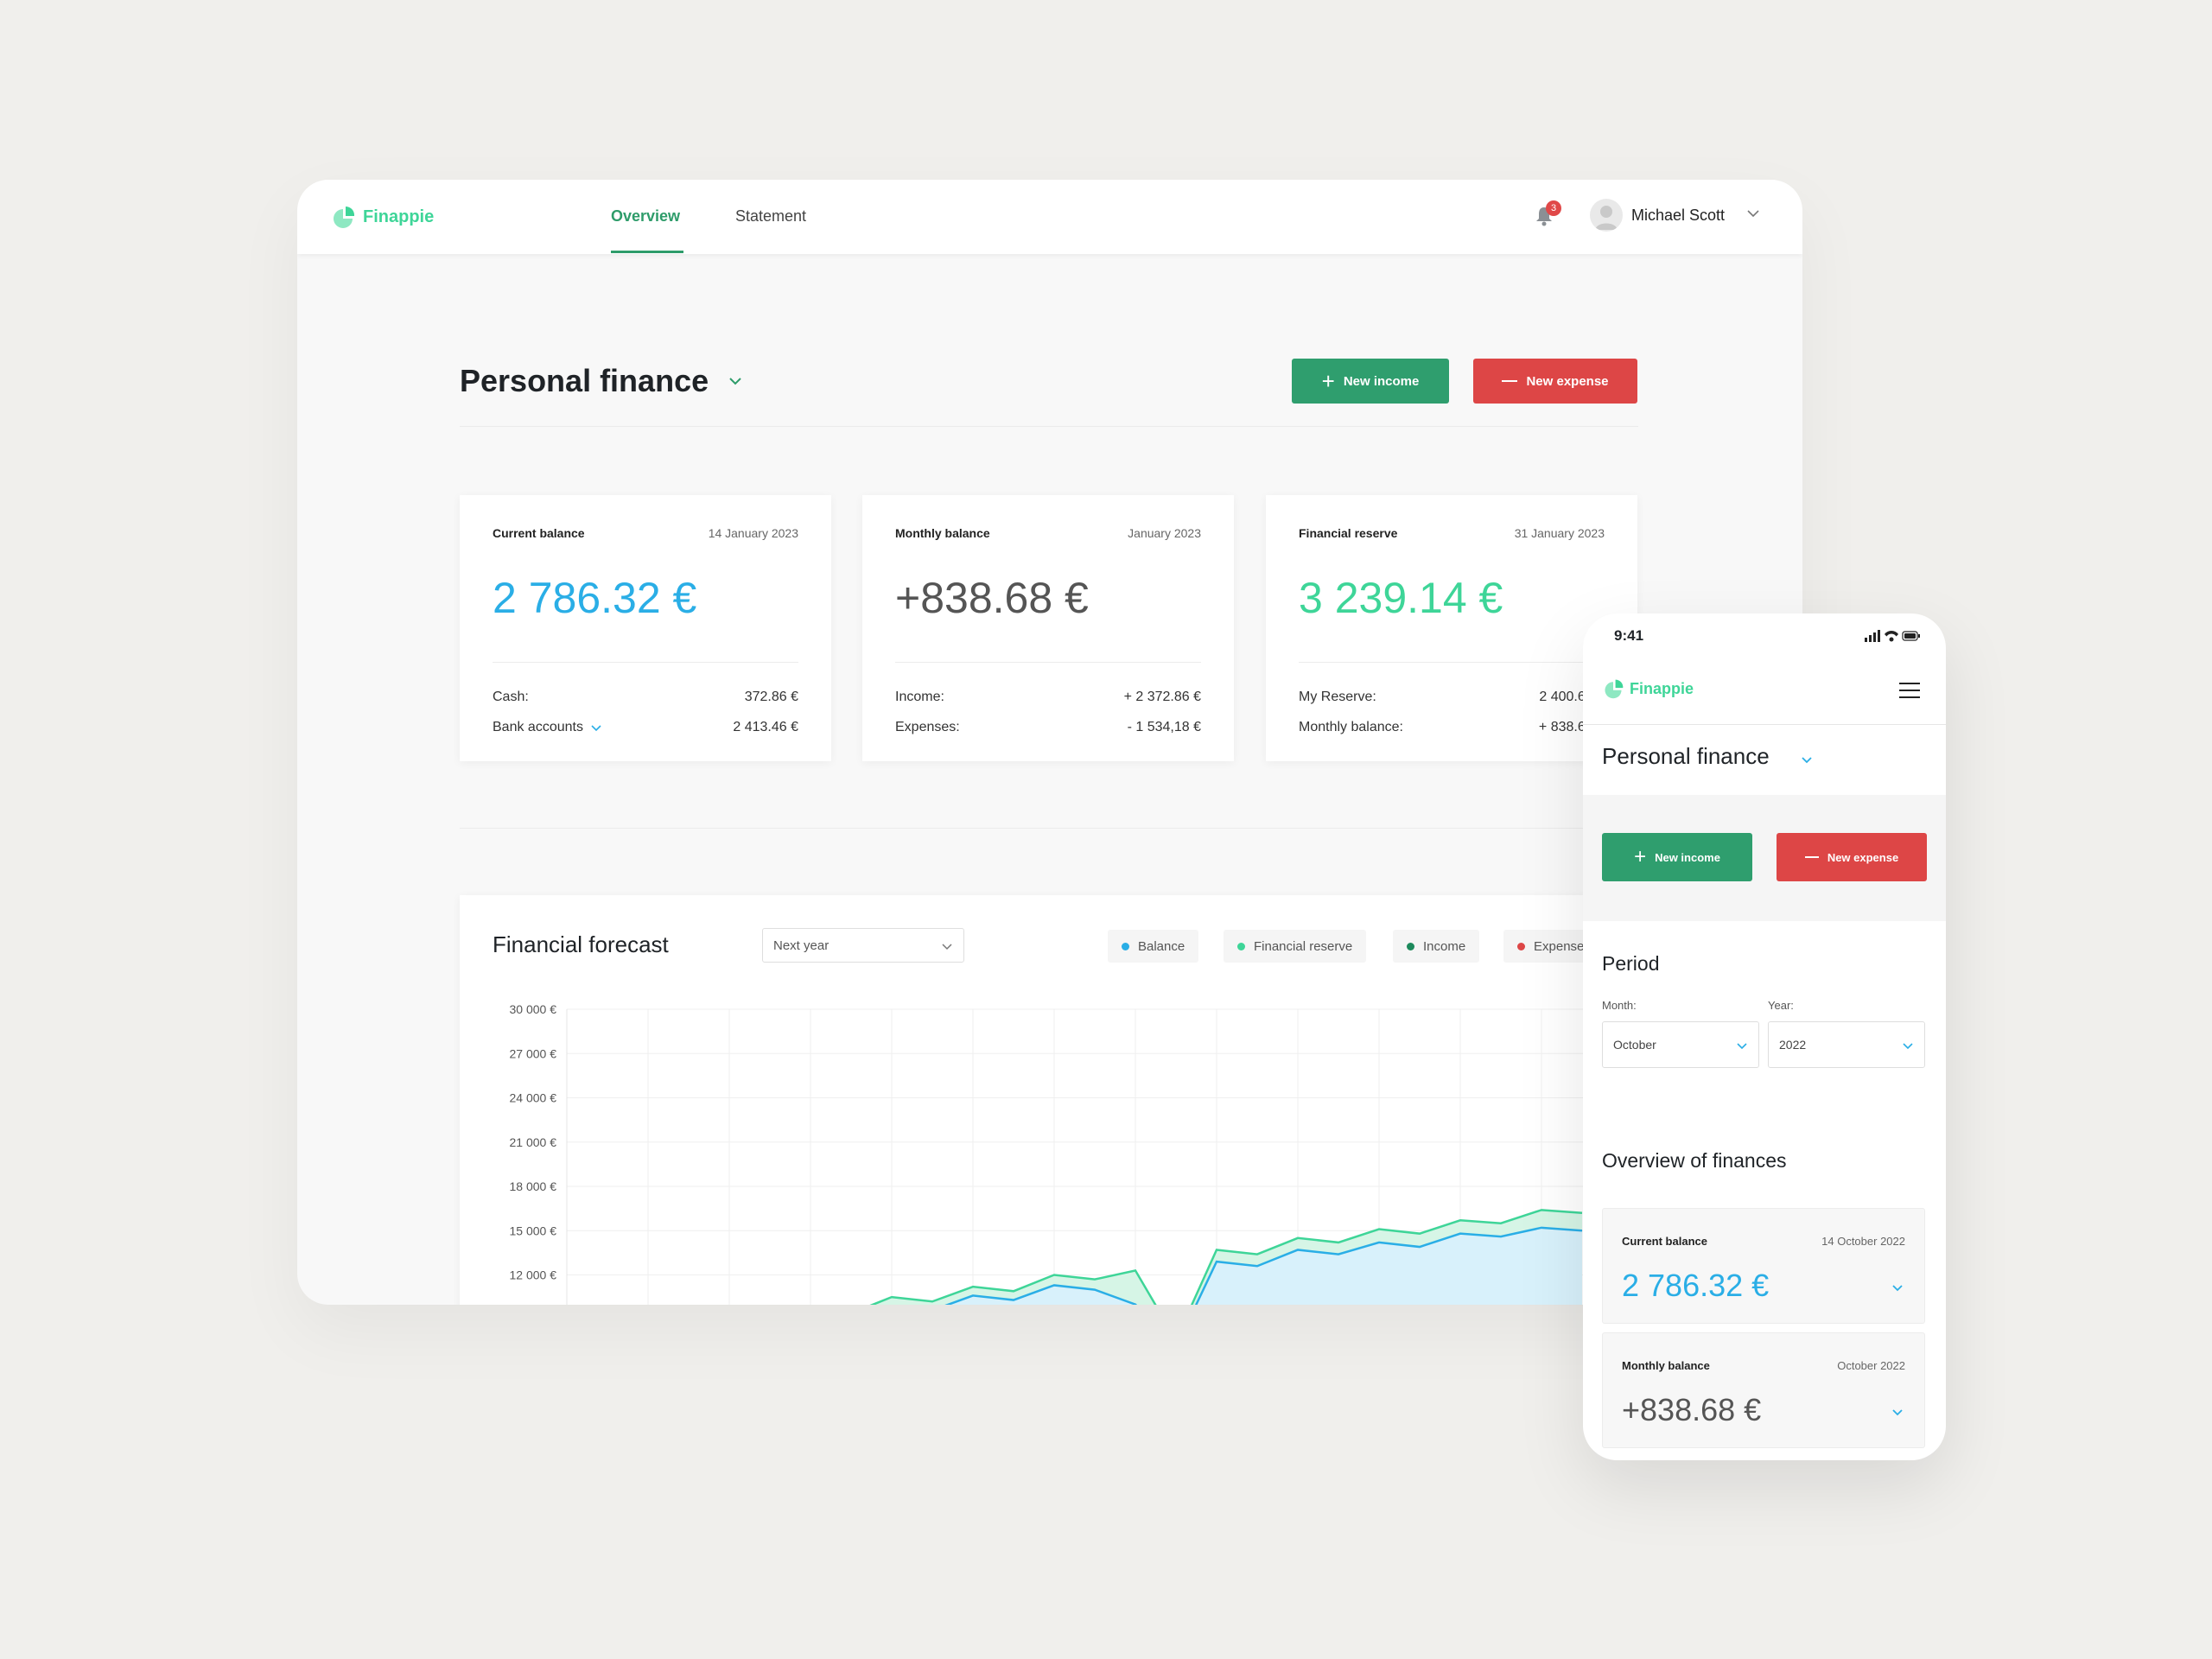 The image size is (2212, 1659). I want to click on forecast-title: Financial forecast, so click(581, 944).